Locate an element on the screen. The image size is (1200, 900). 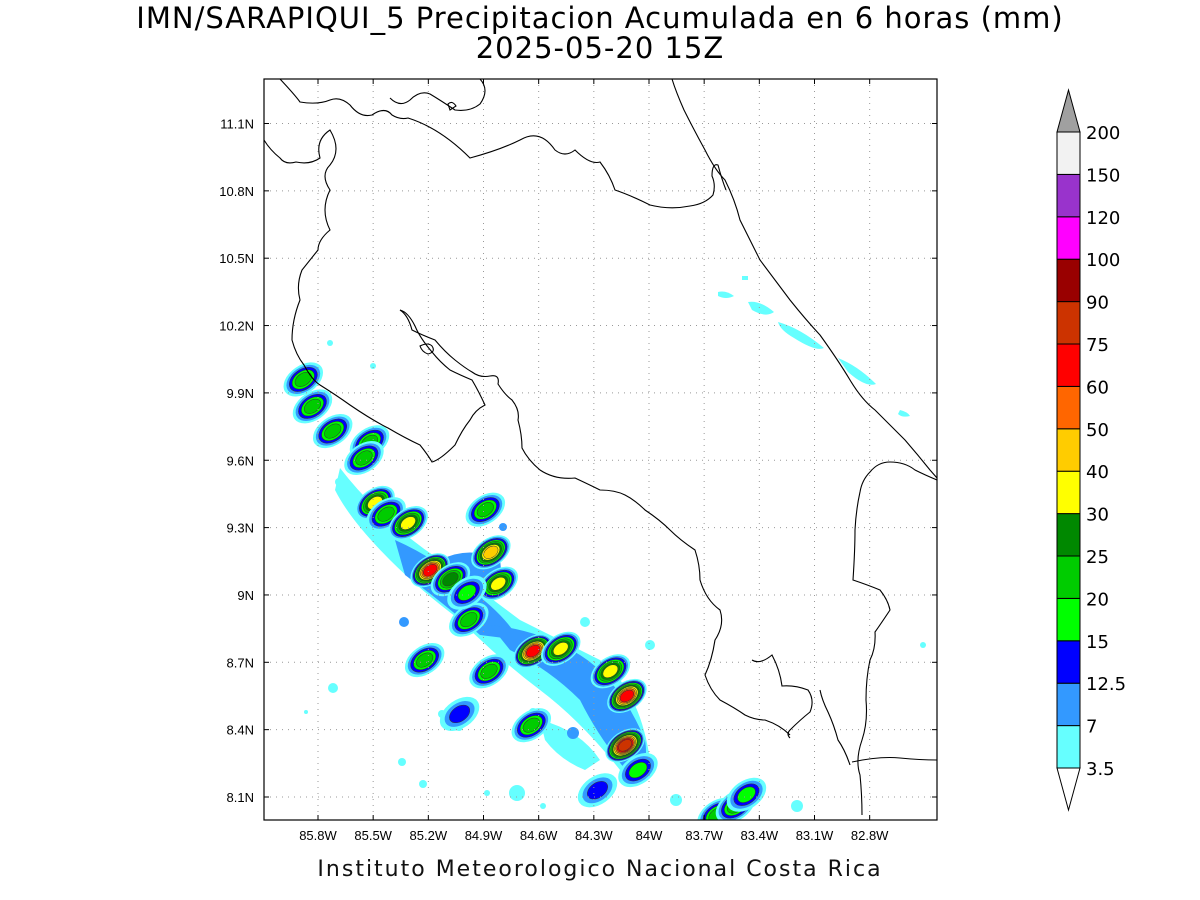
colorbar-under-arrow is located at coordinates (1068, 789).